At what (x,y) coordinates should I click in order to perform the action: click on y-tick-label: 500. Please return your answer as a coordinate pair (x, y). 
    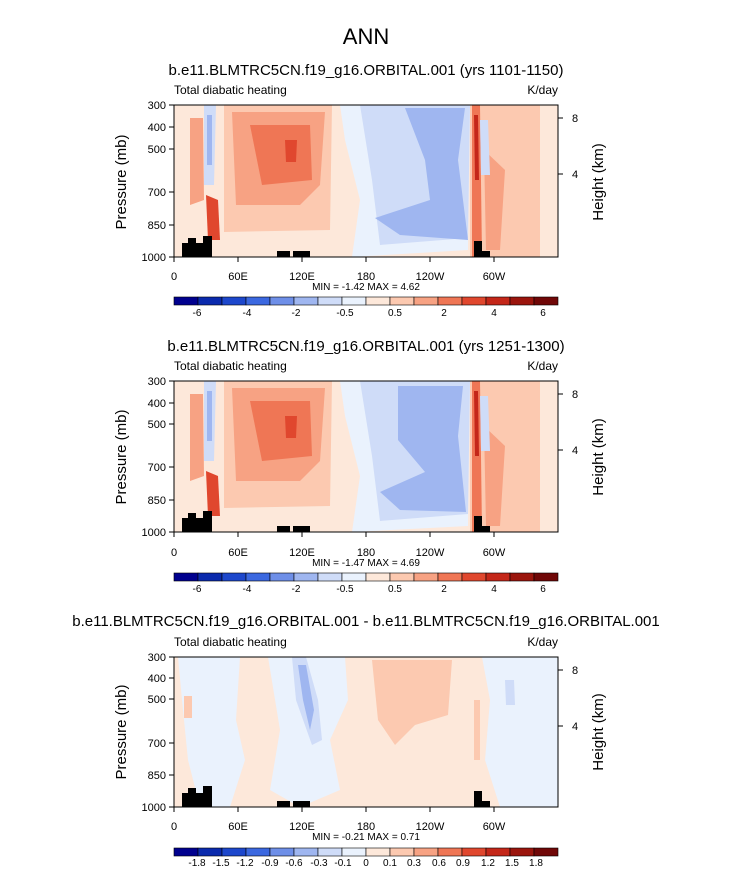
    Looking at the image, I should click on (157, 700).